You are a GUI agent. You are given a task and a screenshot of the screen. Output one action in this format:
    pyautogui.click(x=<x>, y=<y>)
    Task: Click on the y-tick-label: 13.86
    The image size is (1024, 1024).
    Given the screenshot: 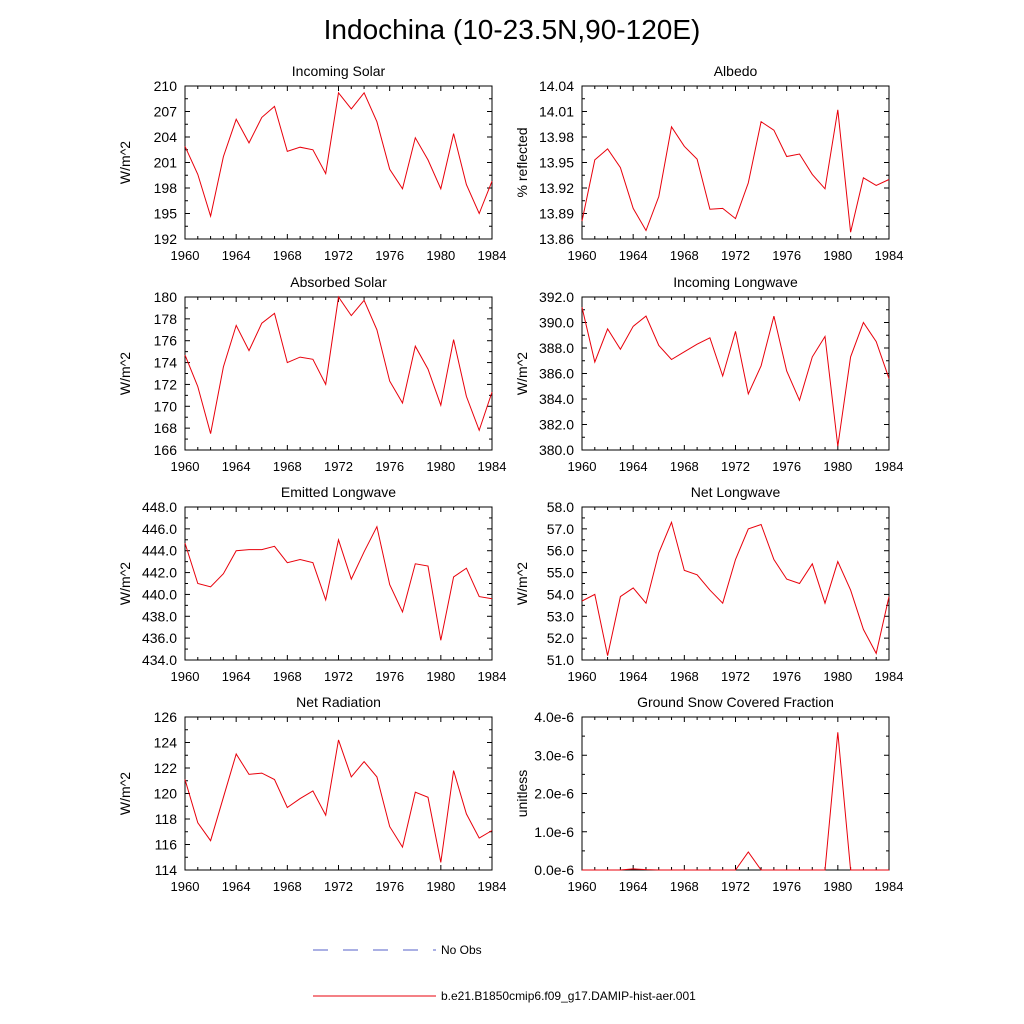 What is the action you would take?
    pyautogui.click(x=556, y=239)
    